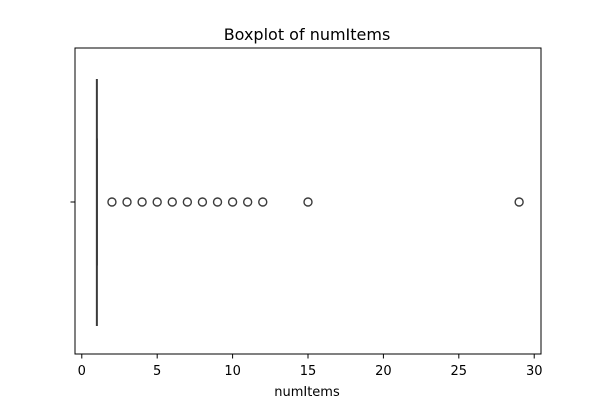 The image size is (600, 404). Describe the element at coordinates (383, 371) in the screenshot. I see `x-tick-label: 20` at that location.